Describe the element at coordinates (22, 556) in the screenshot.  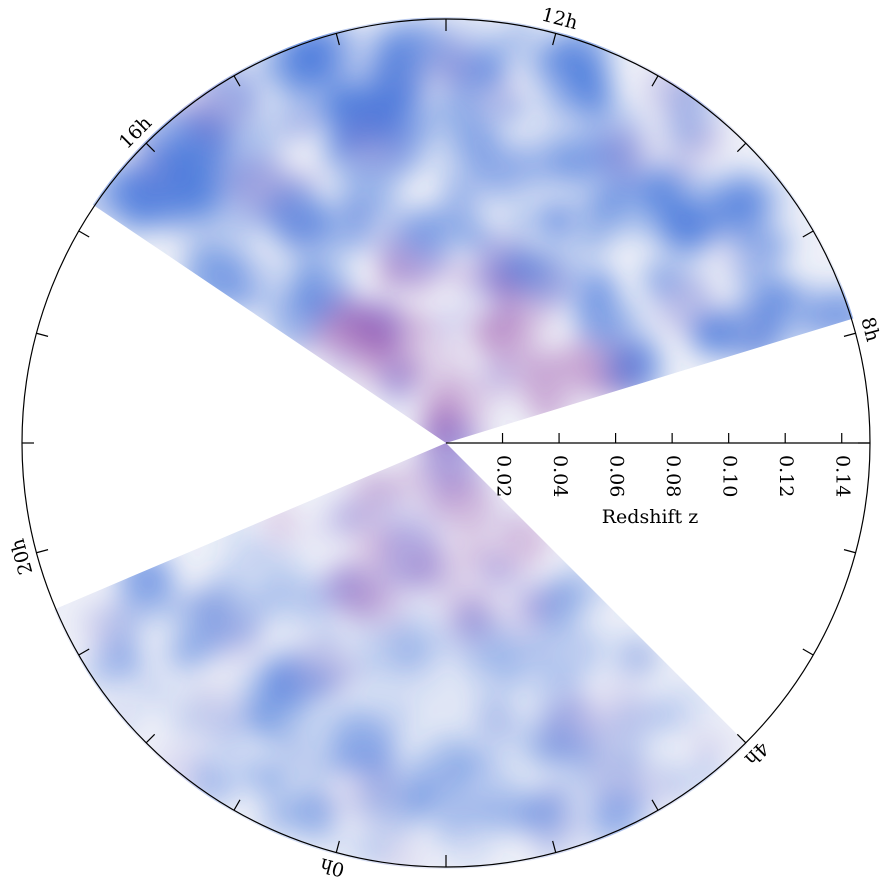
I see `hour-label: 20h` at that location.